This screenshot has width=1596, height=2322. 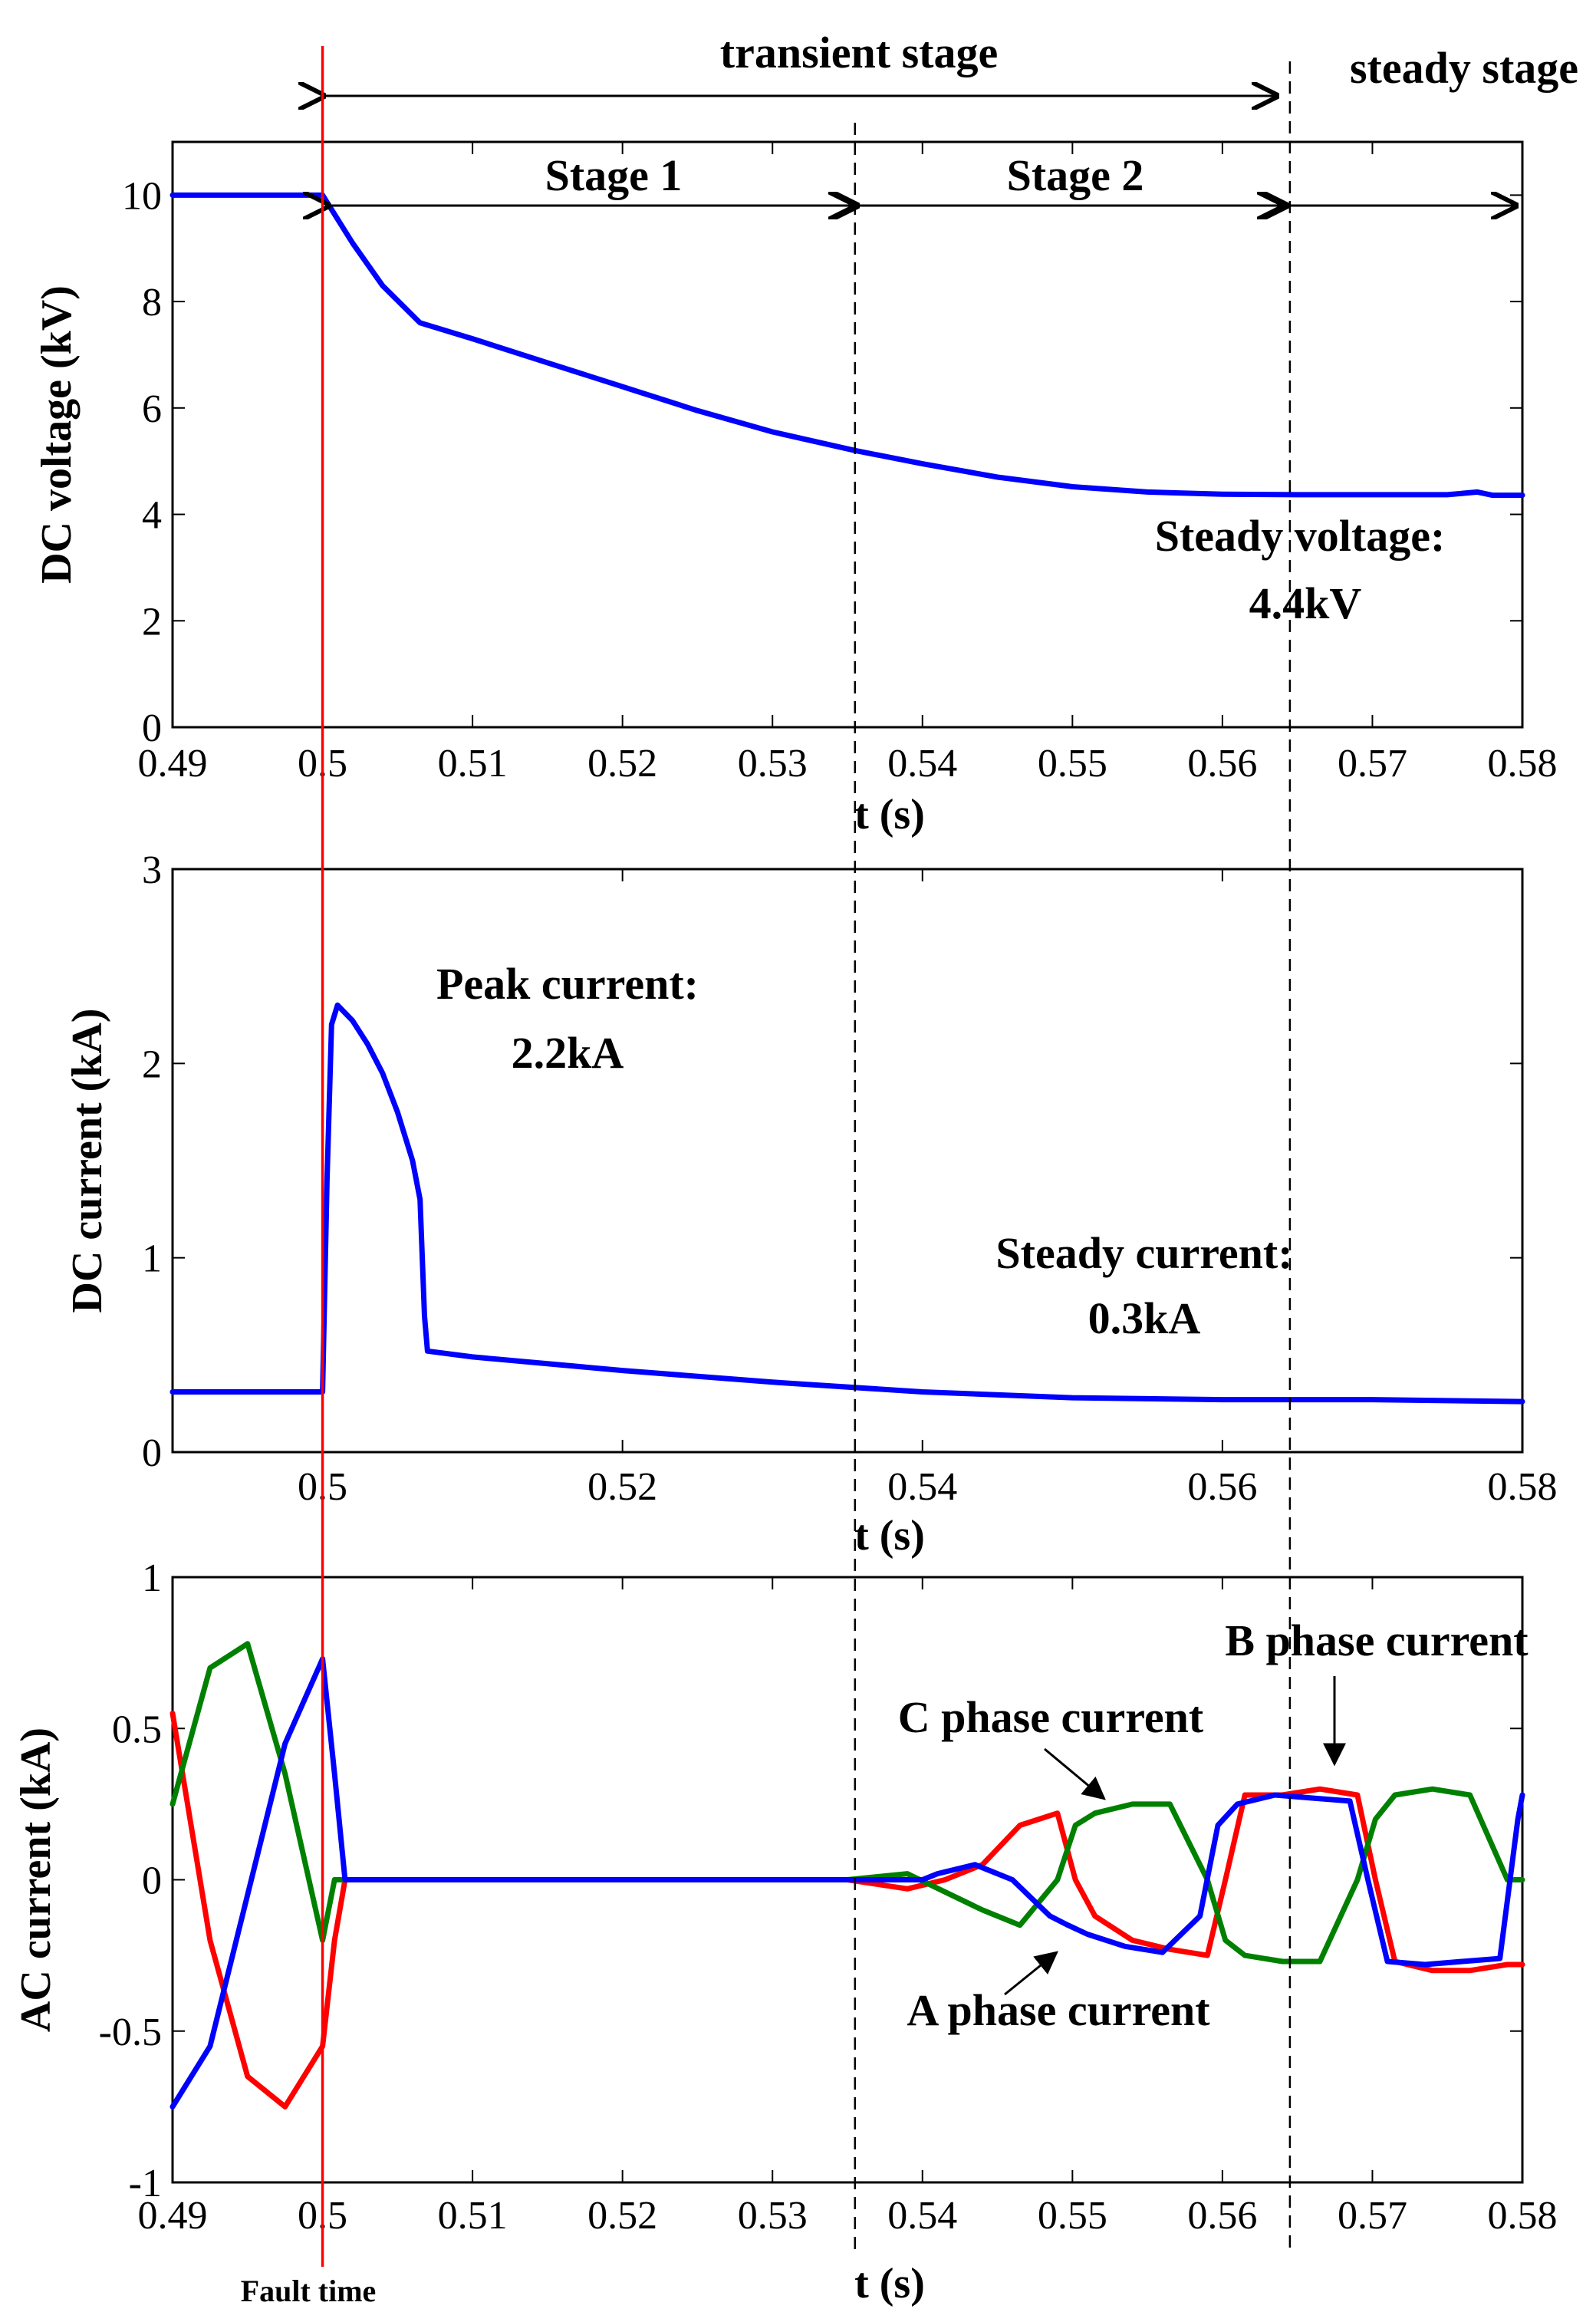 What do you see at coordinates (309, 2291) in the screenshot?
I see `fault-time-label: Fault time` at bounding box center [309, 2291].